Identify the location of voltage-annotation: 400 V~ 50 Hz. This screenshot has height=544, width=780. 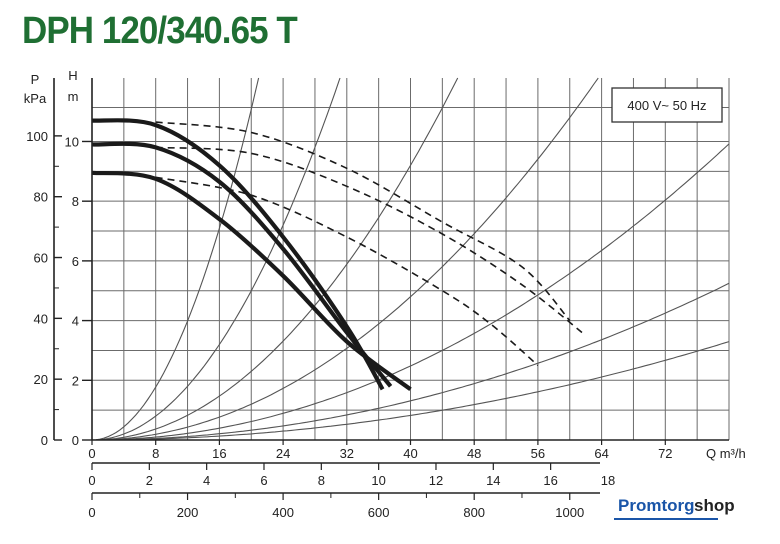
(667, 105).